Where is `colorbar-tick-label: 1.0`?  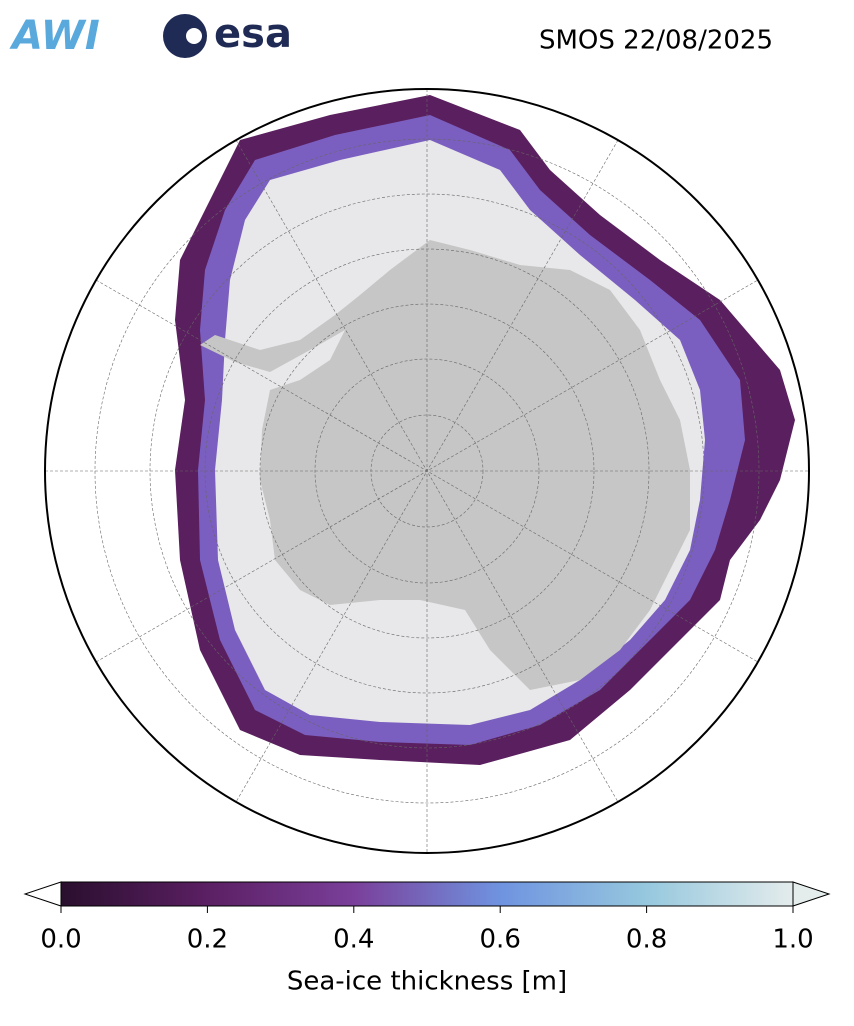
colorbar-tick-label: 1.0 is located at coordinates (792, 940).